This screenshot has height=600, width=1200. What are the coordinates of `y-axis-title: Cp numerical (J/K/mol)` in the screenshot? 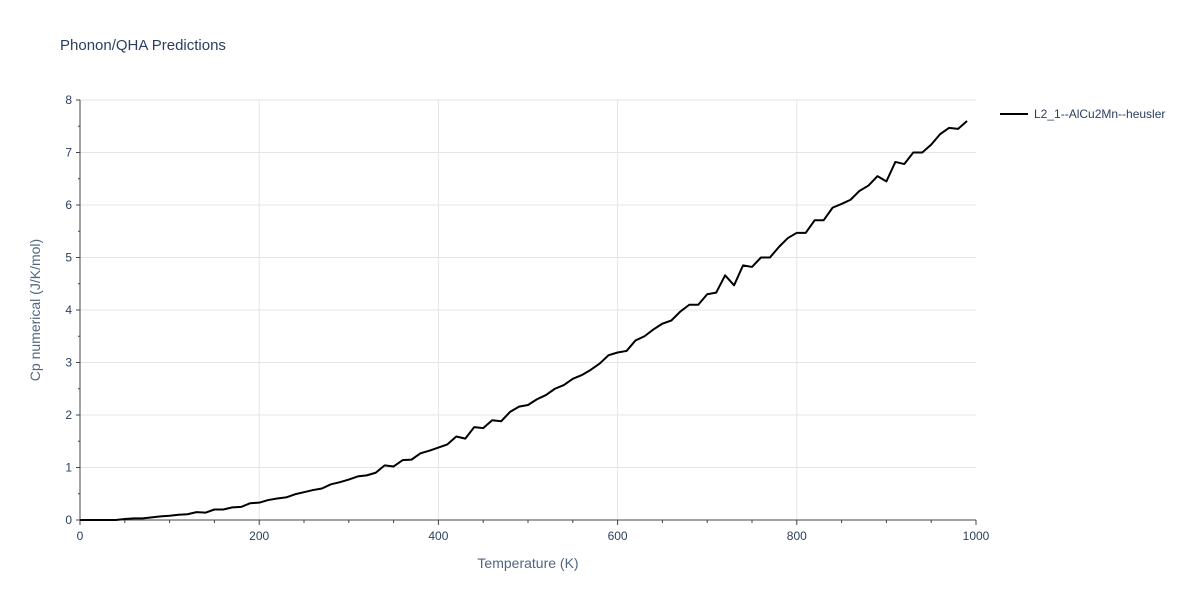 It's located at (35, 310).